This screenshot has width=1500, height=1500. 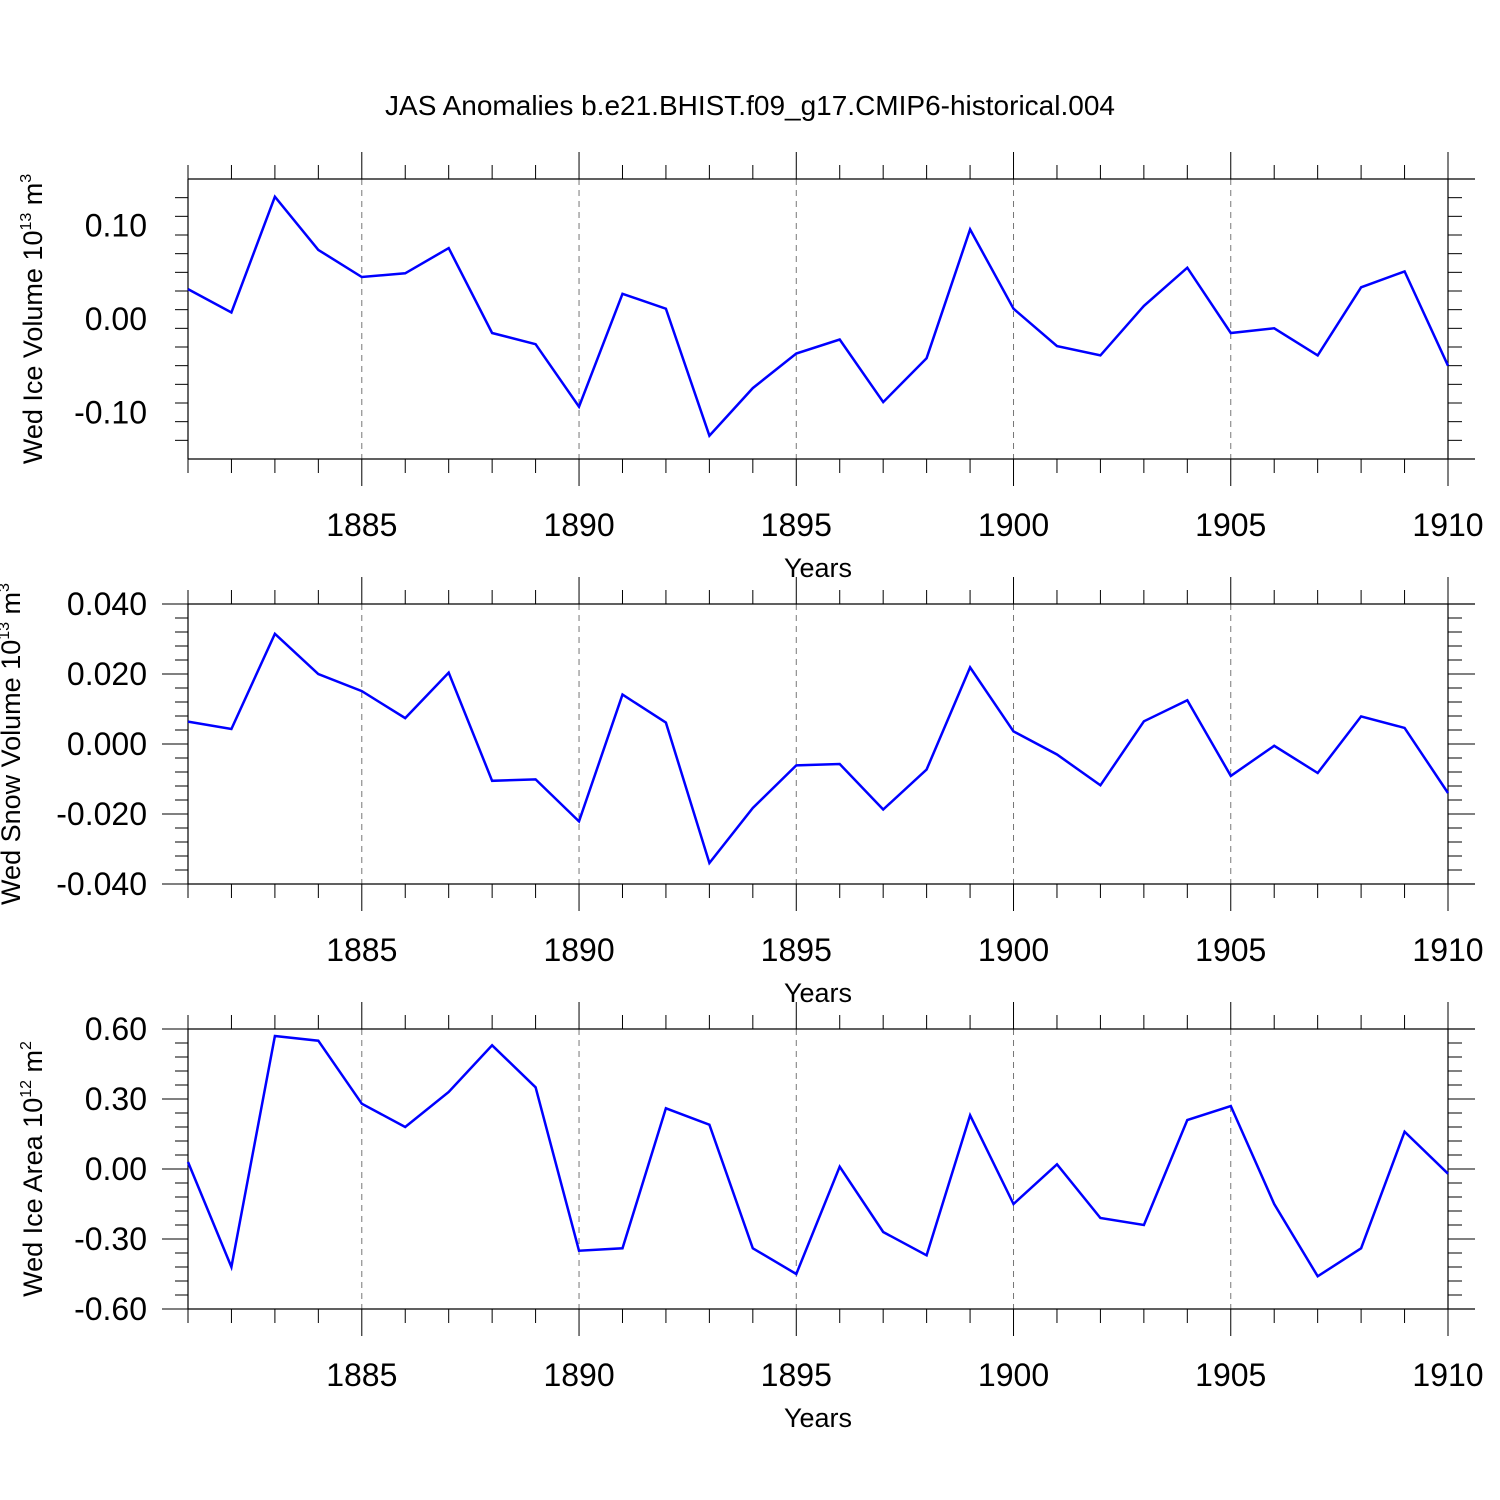 I want to click on y-tick-label: -0.040, so click(x=101, y=884).